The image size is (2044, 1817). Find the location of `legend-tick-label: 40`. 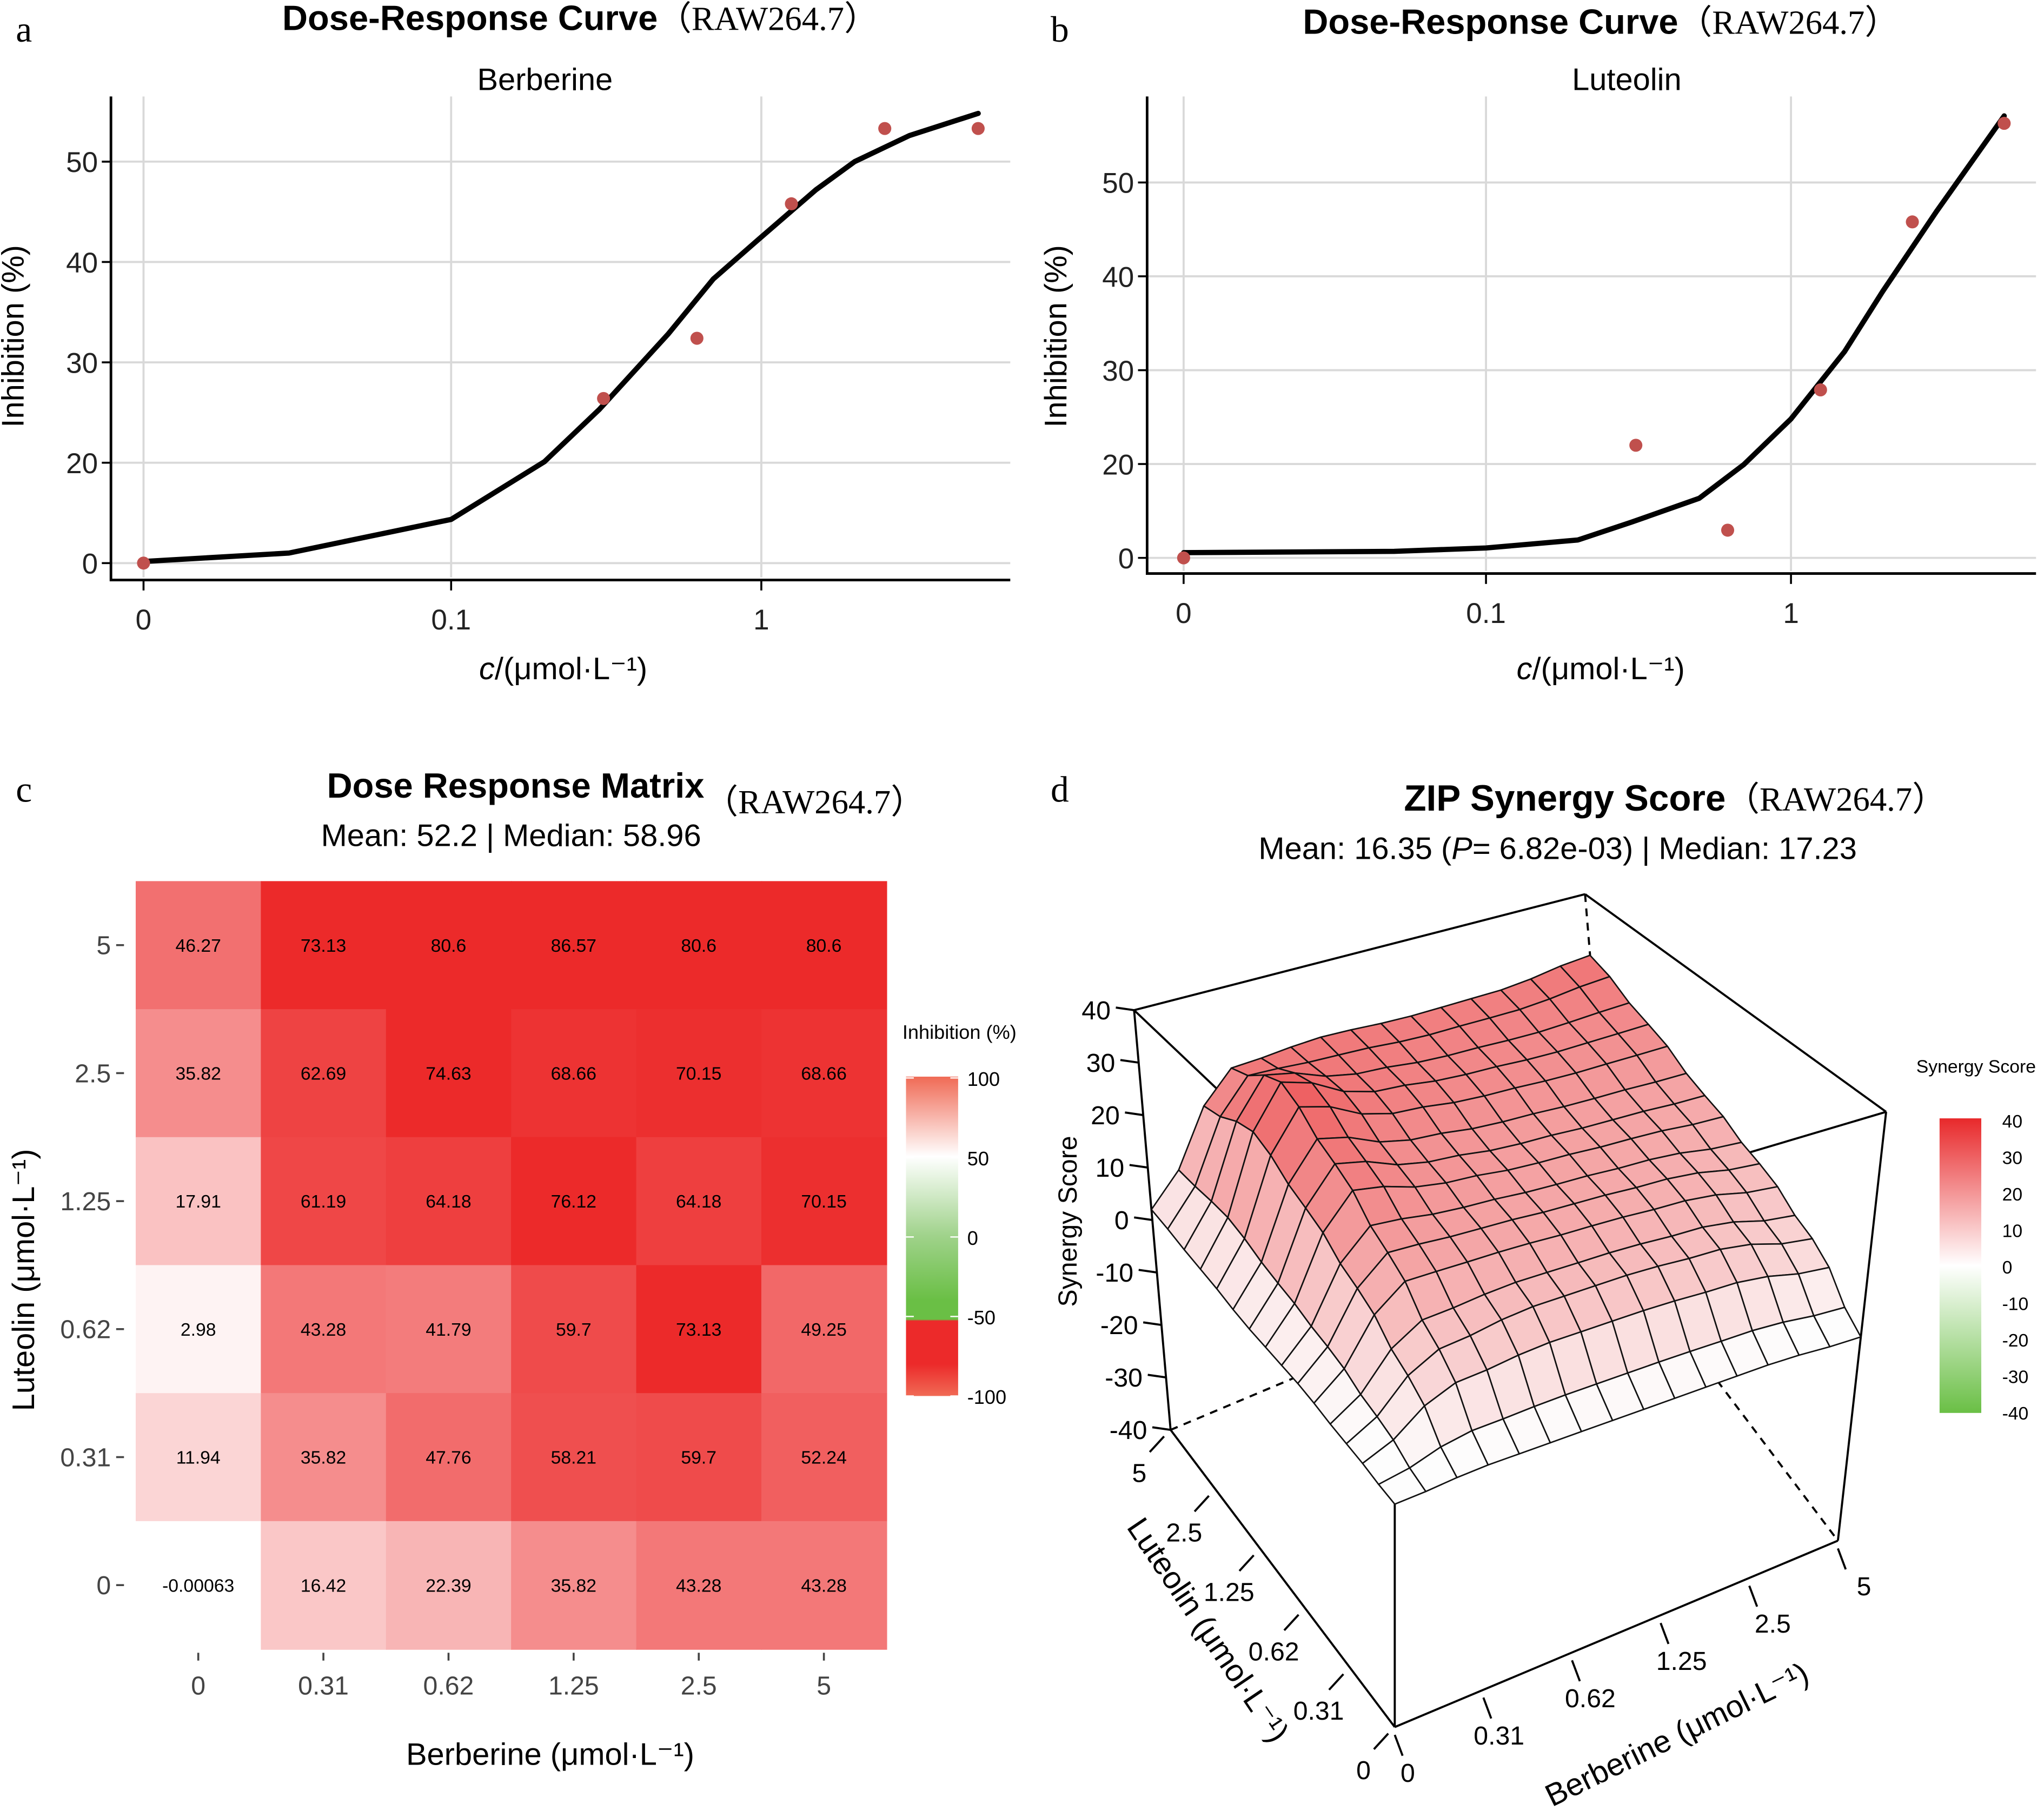

legend-tick-label: 40 is located at coordinates (2012, 1121).